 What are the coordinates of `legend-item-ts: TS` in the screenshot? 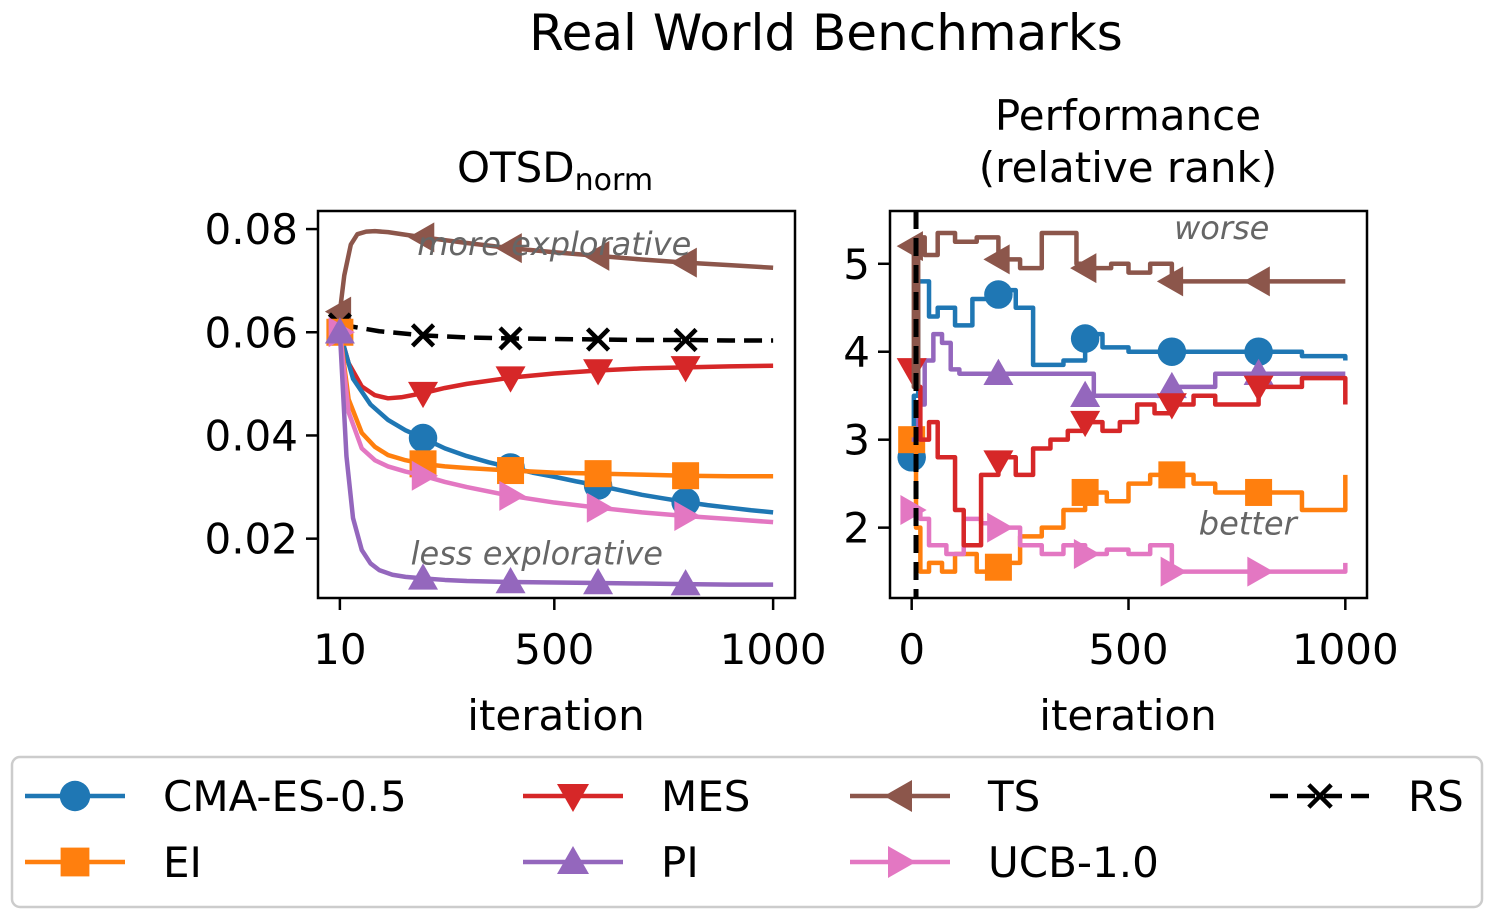 It's located at (945, 796).